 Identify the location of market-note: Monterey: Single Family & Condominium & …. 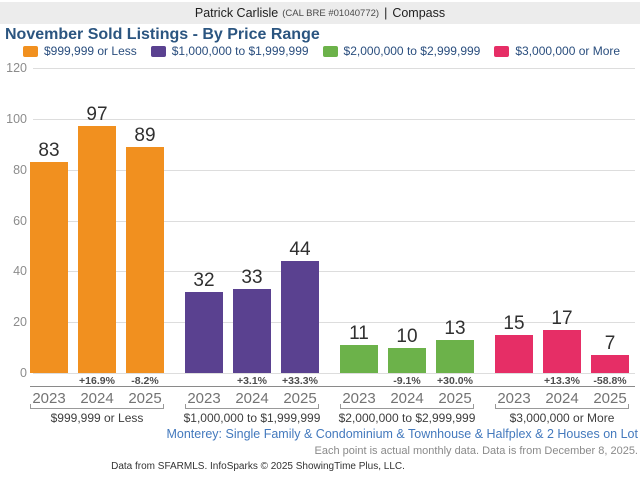
(402, 434).